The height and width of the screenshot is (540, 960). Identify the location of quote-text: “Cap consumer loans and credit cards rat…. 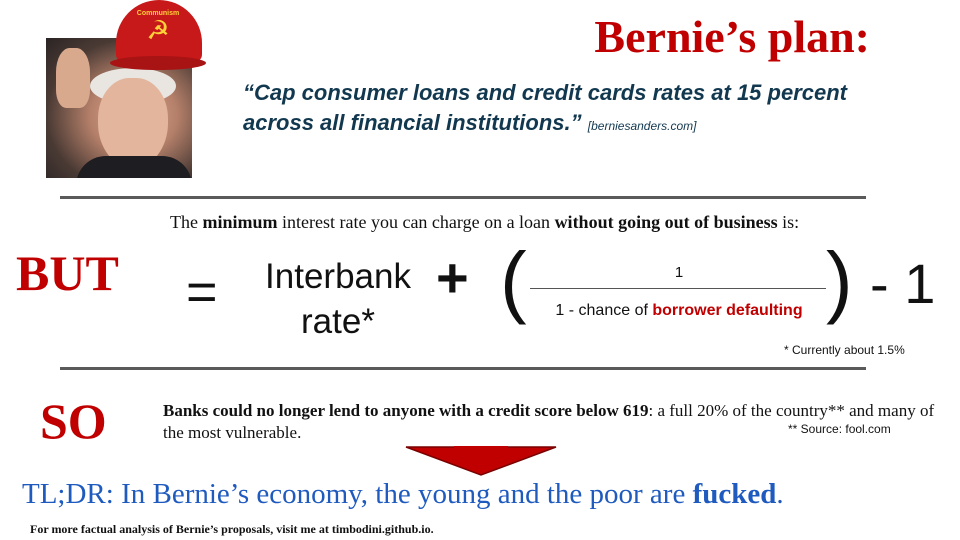
(545, 107).